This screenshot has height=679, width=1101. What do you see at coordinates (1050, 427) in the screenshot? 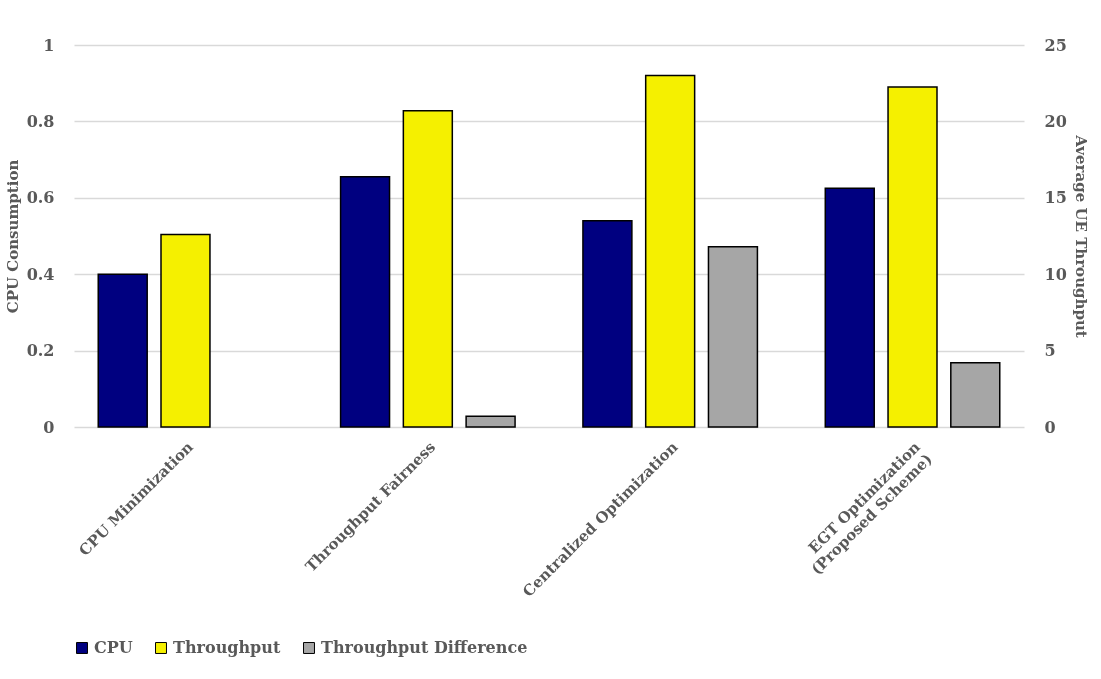
I see `y2-tick-label: 0` at bounding box center [1050, 427].